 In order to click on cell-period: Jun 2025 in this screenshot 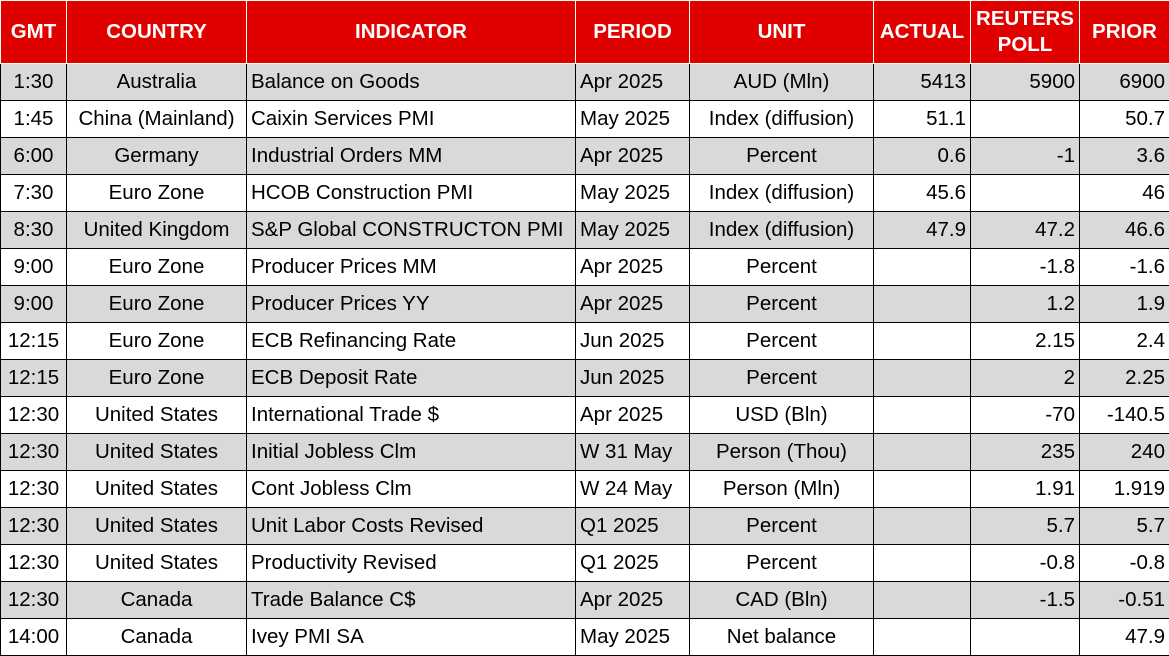, I will do `click(633, 378)`.